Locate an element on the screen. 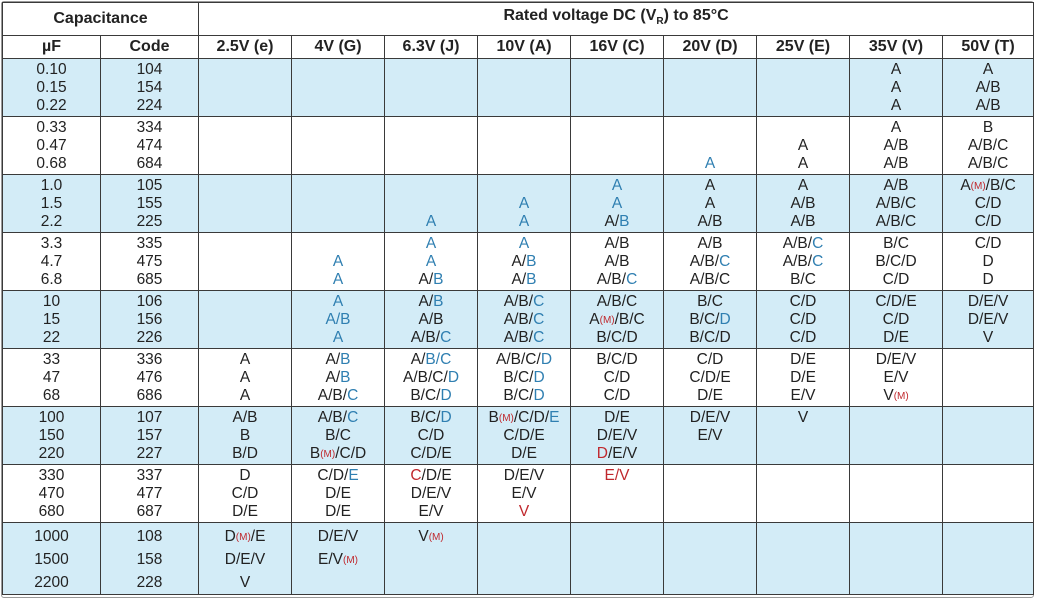  case-code-text: /B/C is located at coordinates (629, 320).